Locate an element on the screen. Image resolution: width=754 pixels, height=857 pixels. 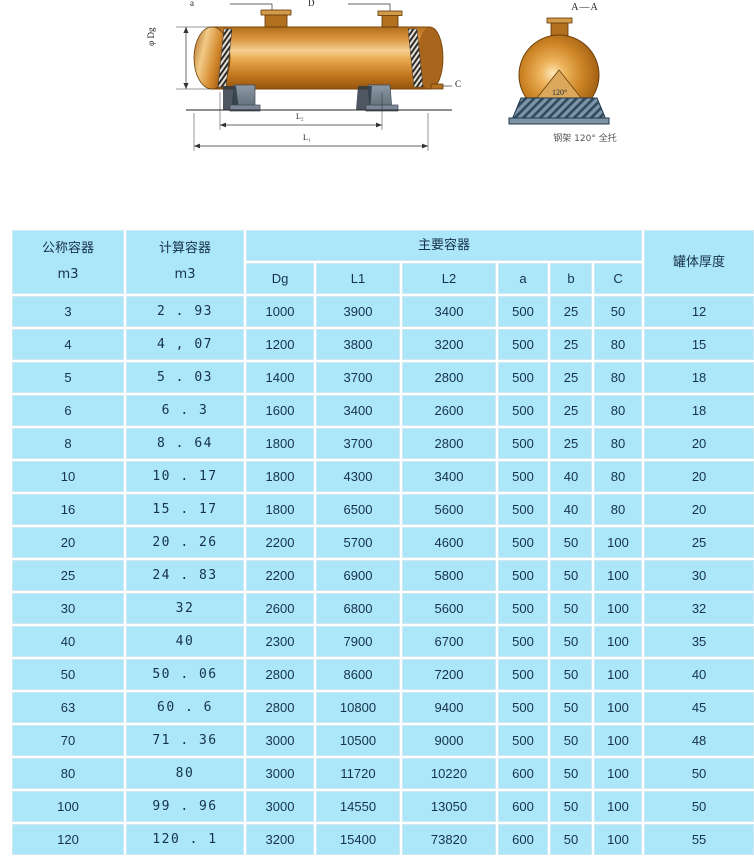
table-row: 55 . 03140037002800500258018650 is located at coordinates (383, 377).